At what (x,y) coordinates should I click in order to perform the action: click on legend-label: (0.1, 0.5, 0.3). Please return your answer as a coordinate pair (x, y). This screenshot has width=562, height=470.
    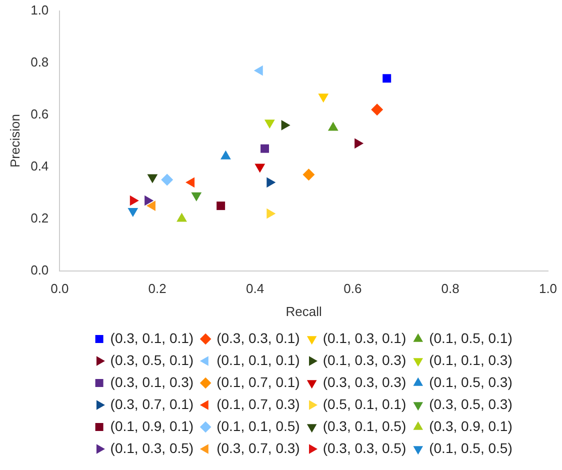
    Looking at the image, I should click on (470, 382).